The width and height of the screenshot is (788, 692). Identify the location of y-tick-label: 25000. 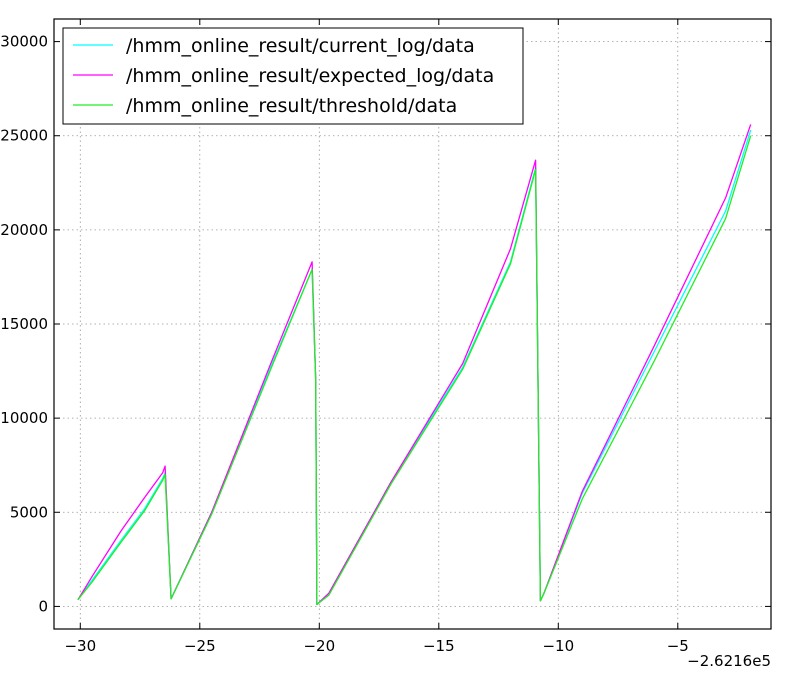
(24, 136).